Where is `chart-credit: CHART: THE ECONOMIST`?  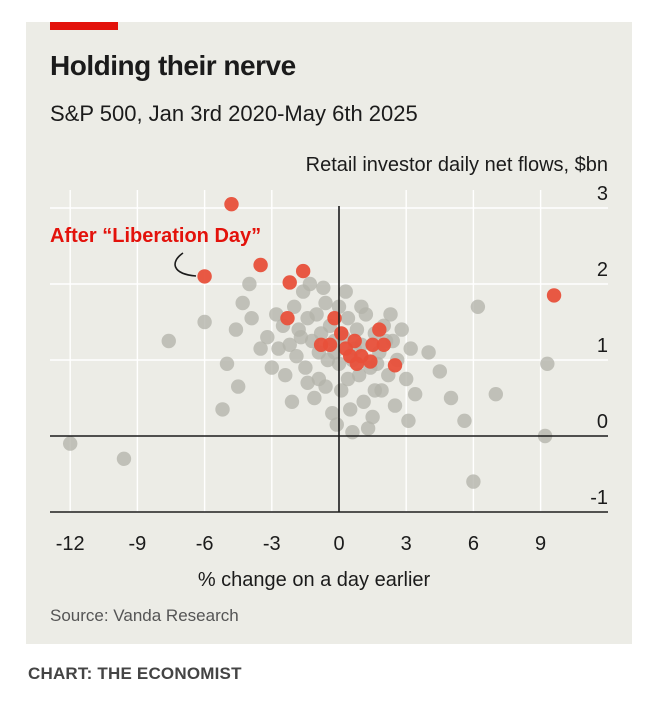 chart-credit: CHART: THE ECONOMIST is located at coordinates (135, 673).